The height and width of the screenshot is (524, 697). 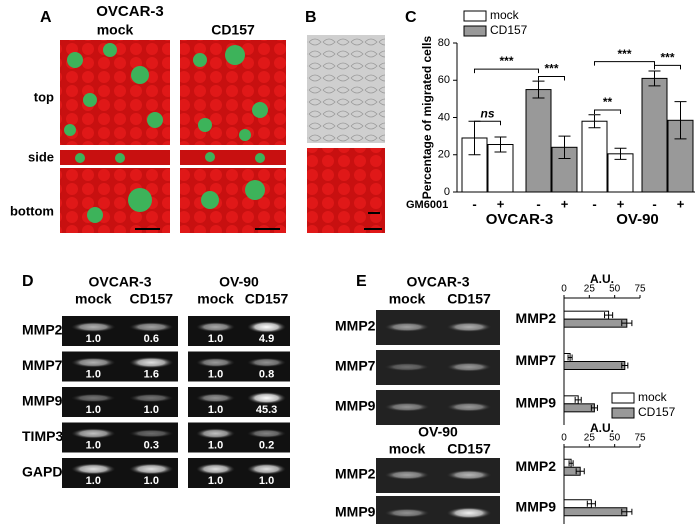 What do you see at coordinates (28, 281) in the screenshot?
I see `panel-label: D` at bounding box center [28, 281].